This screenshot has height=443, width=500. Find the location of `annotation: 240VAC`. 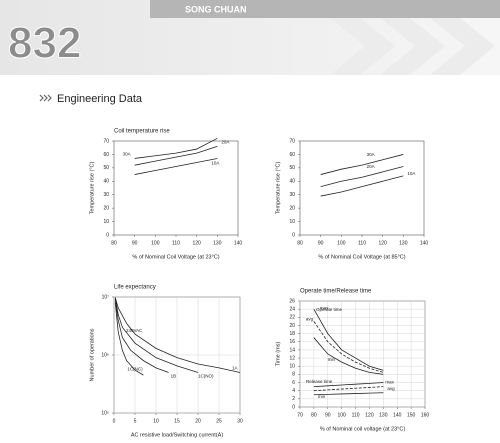

annotation: 240VAC is located at coordinates (134, 330).